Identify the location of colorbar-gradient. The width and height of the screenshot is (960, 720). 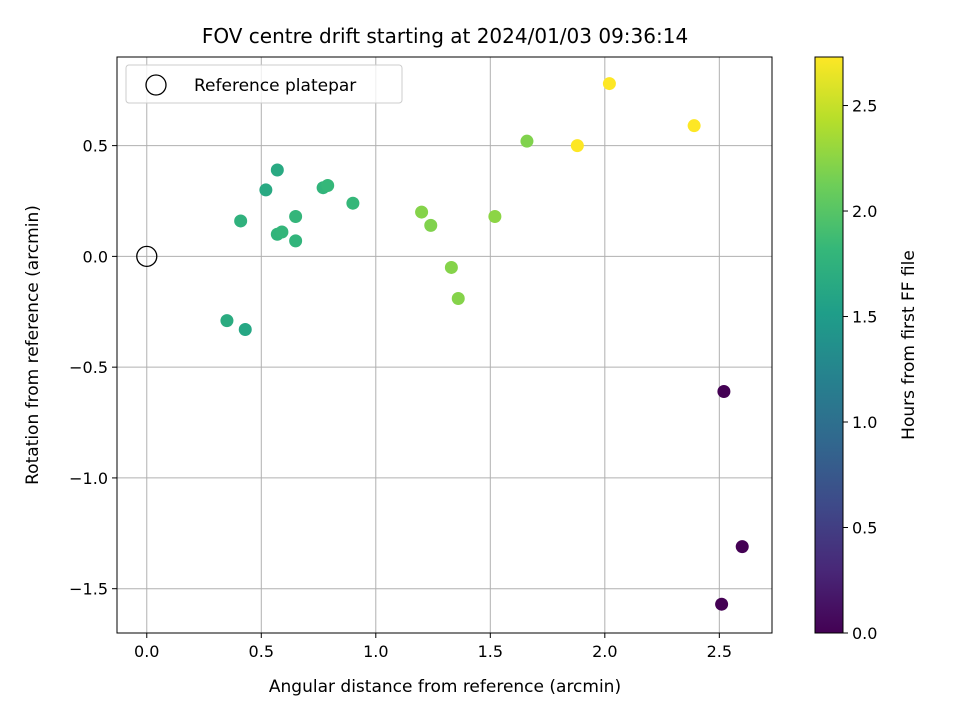
(829, 345).